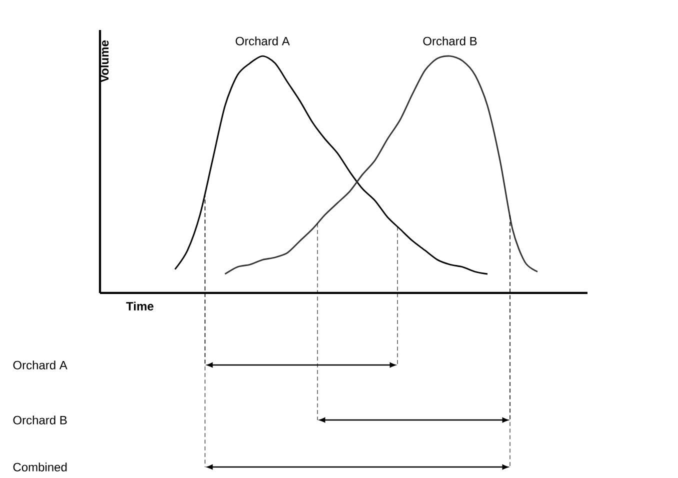  What do you see at coordinates (104, 61) in the screenshot?
I see `y-axis-title: Volume` at bounding box center [104, 61].